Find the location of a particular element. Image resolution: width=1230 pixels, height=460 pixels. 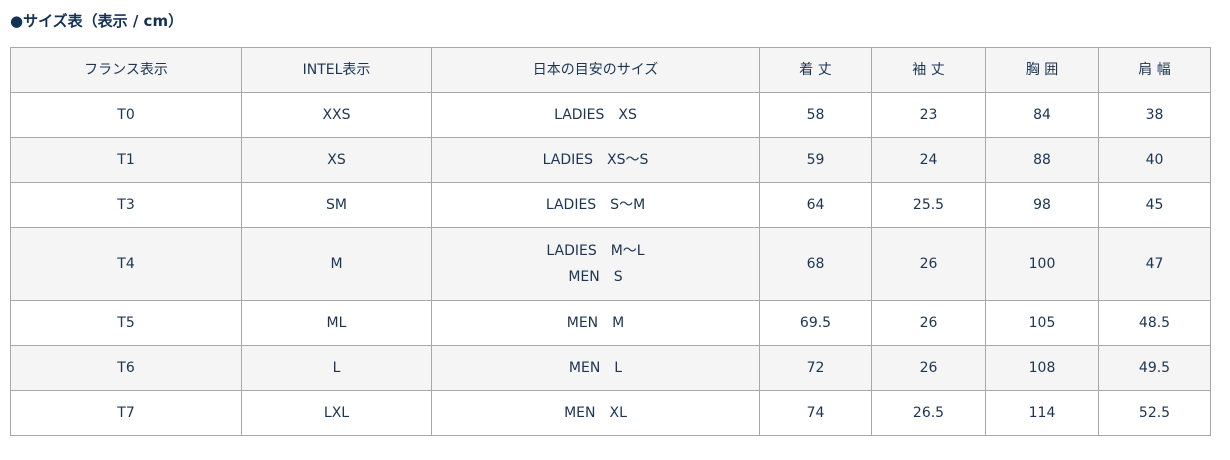

header-chest: 胸 囲 is located at coordinates (1042, 70).